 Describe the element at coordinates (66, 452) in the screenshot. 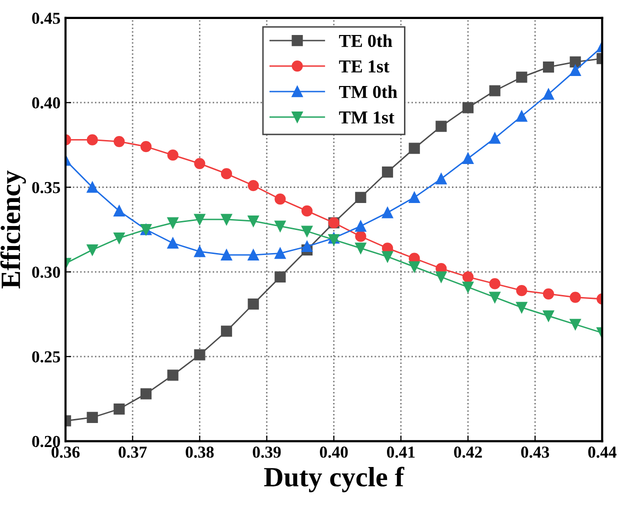

I see `x-tick-label: 0.36` at that location.